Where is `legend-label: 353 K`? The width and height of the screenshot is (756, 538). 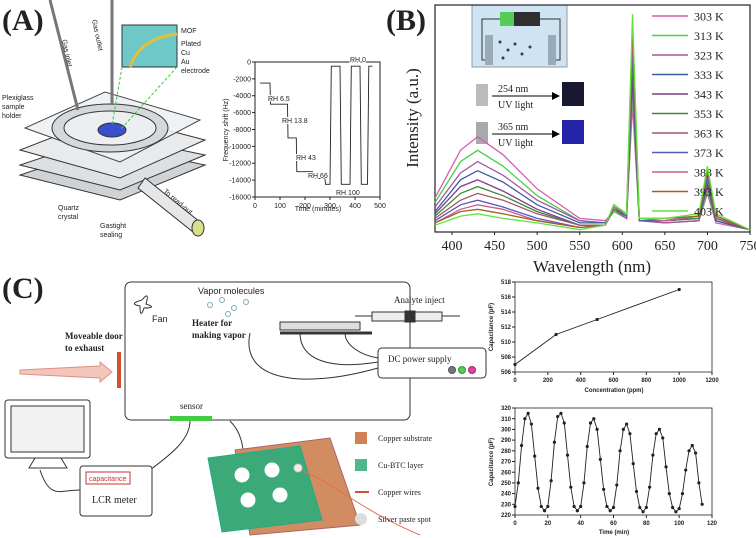 legend-label: 353 K is located at coordinates (709, 114).